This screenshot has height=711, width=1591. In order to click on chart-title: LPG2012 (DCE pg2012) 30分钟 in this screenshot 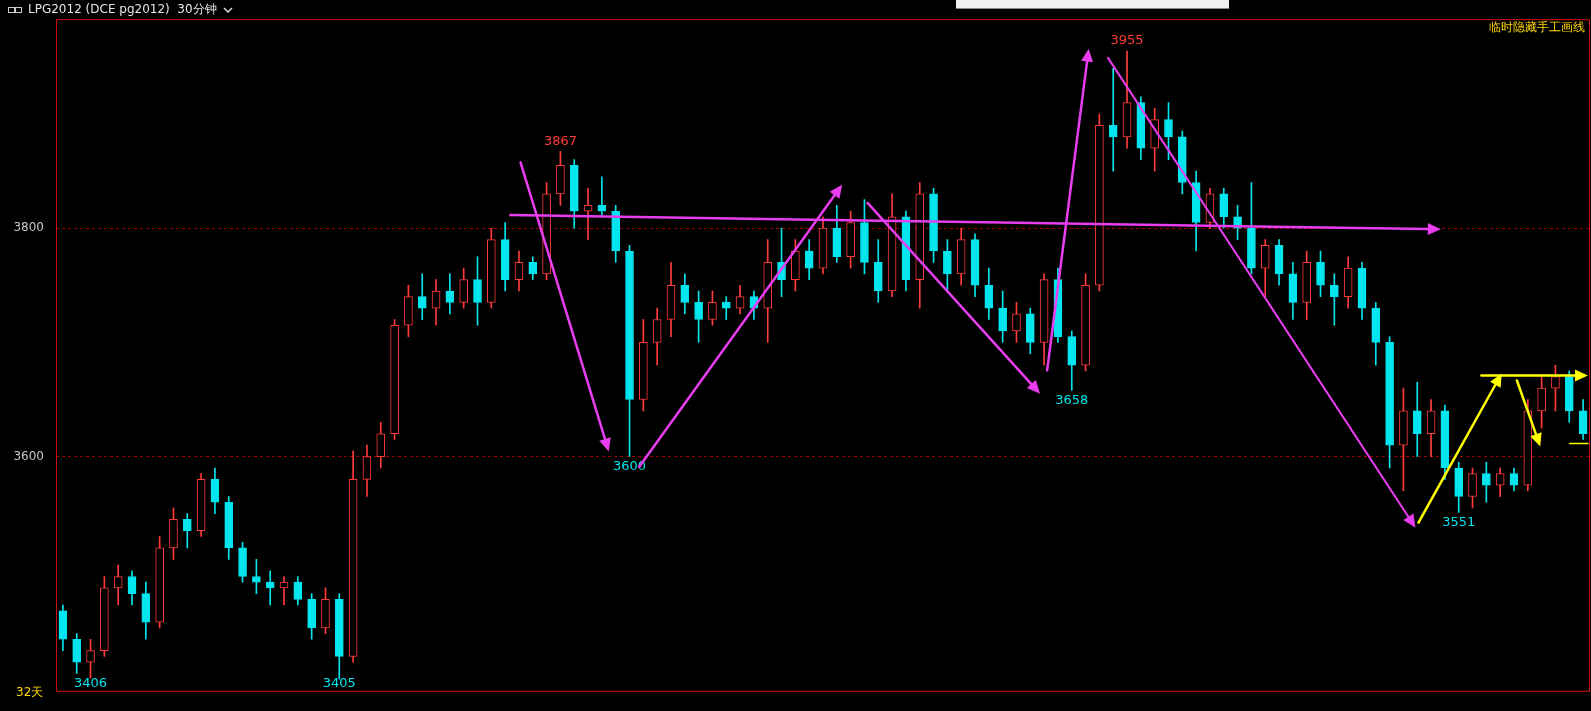, I will do `click(122, 9)`.